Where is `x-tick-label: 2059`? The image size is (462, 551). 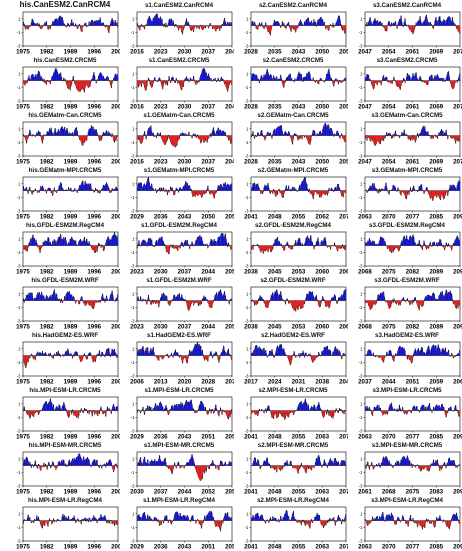 x-tick-label: 2059 is located at coordinates (436, 382).